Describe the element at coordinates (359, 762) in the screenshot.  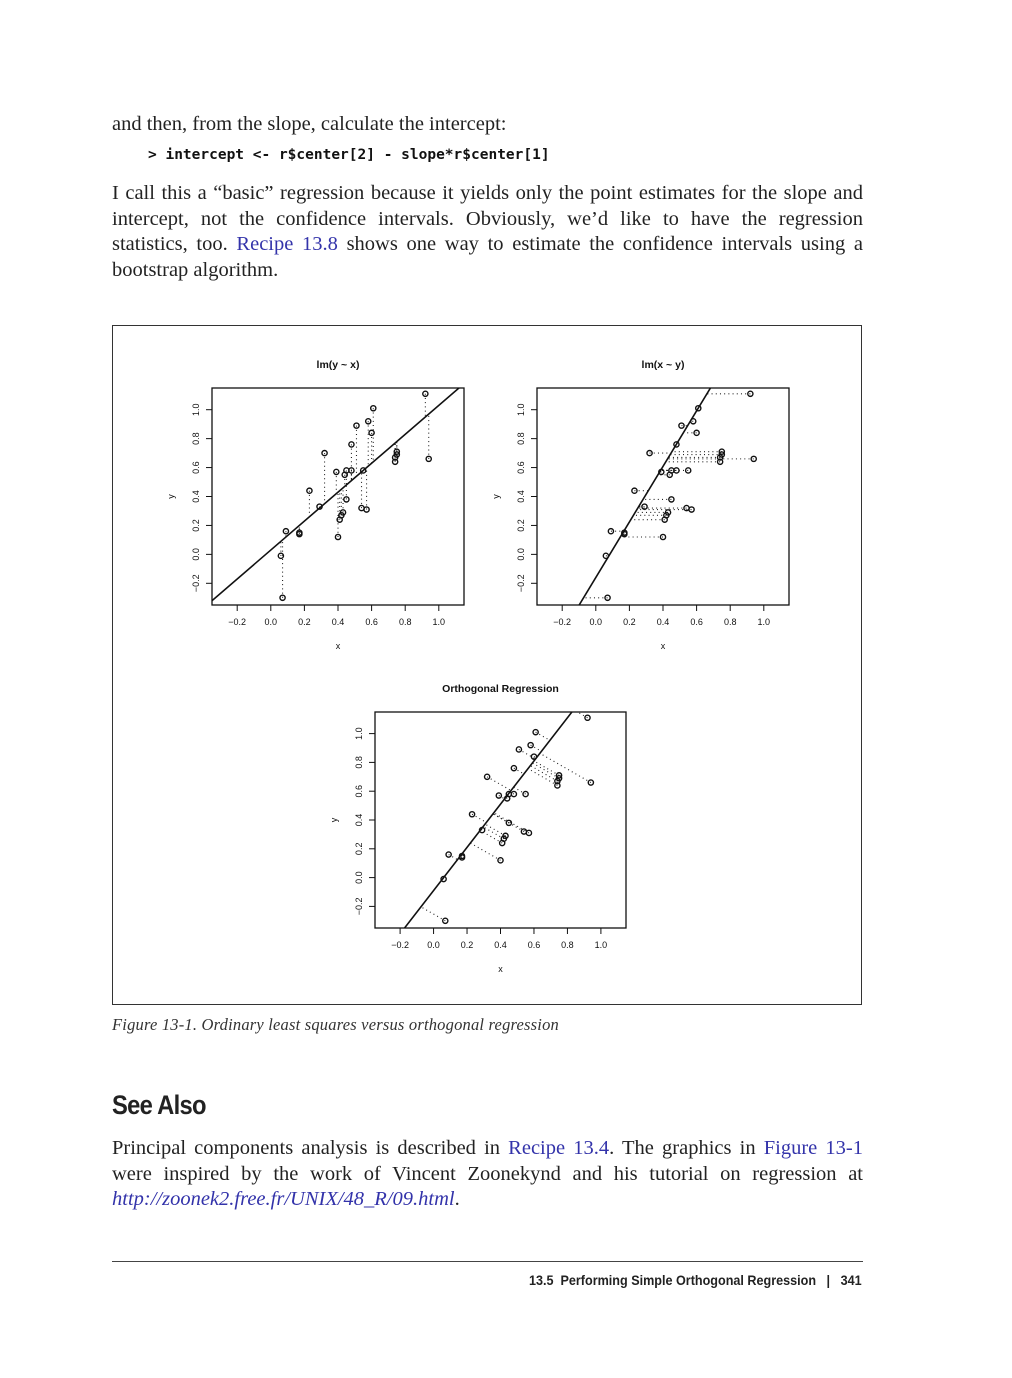
I see `y-tick-label: 0.8` at that location.